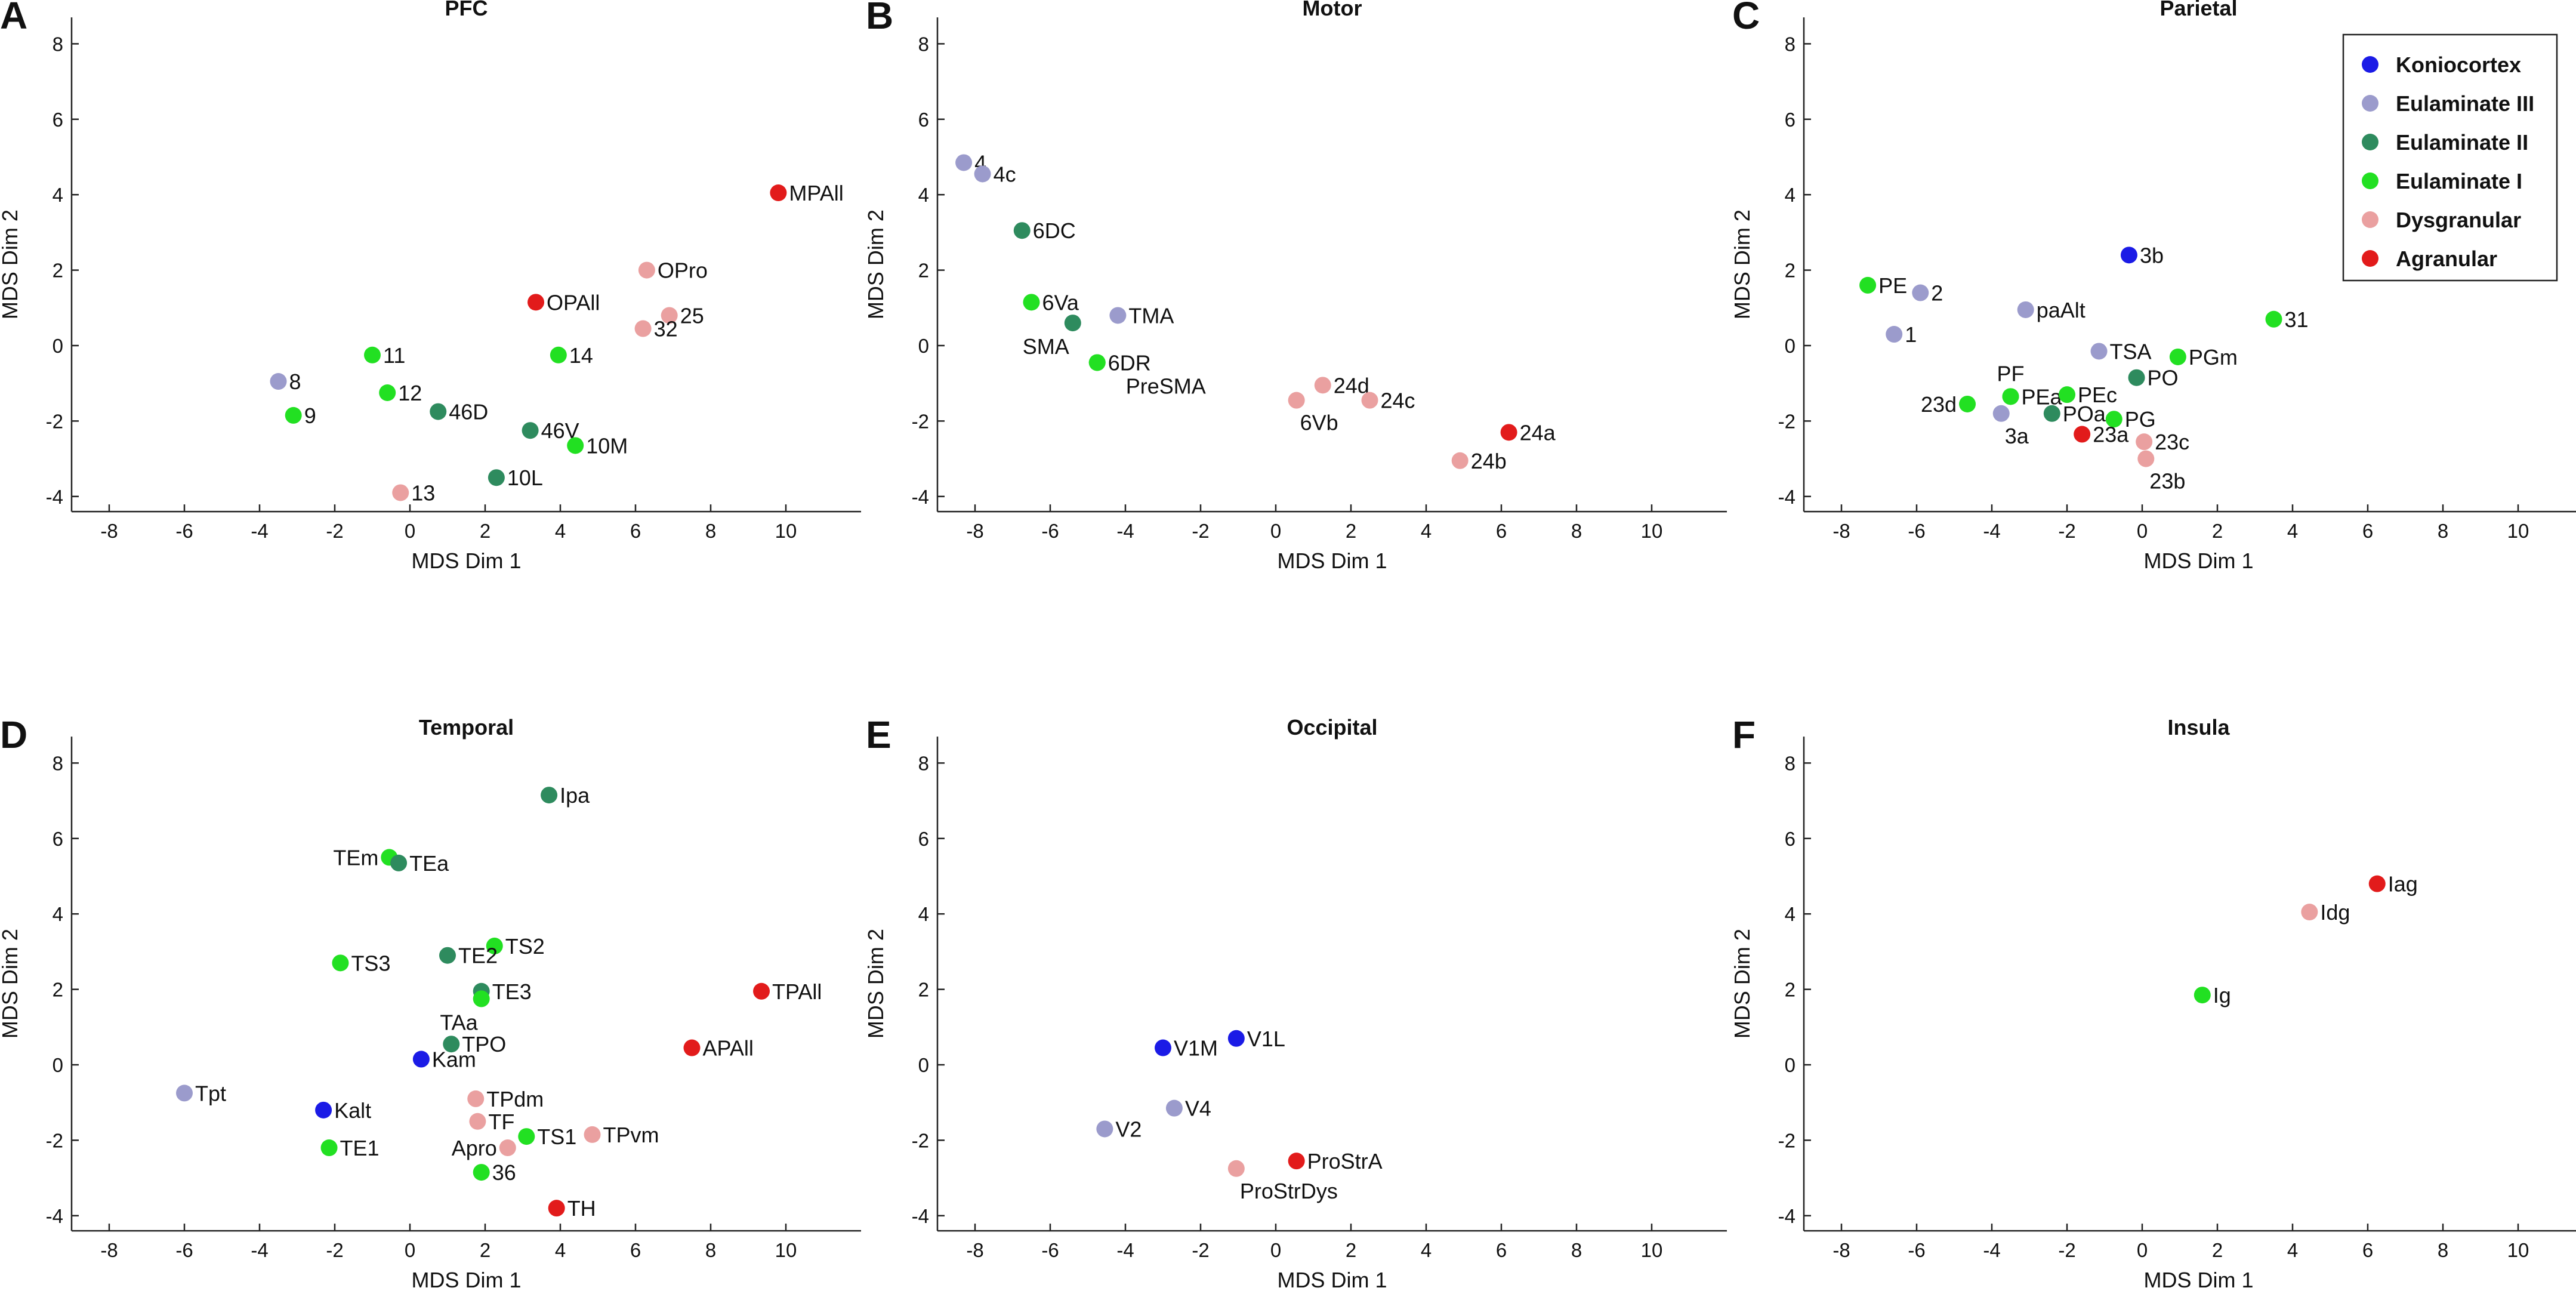 This screenshot has width=2576, height=1294. What do you see at coordinates (1868, 285) in the screenshot?
I see `point-PE` at bounding box center [1868, 285].